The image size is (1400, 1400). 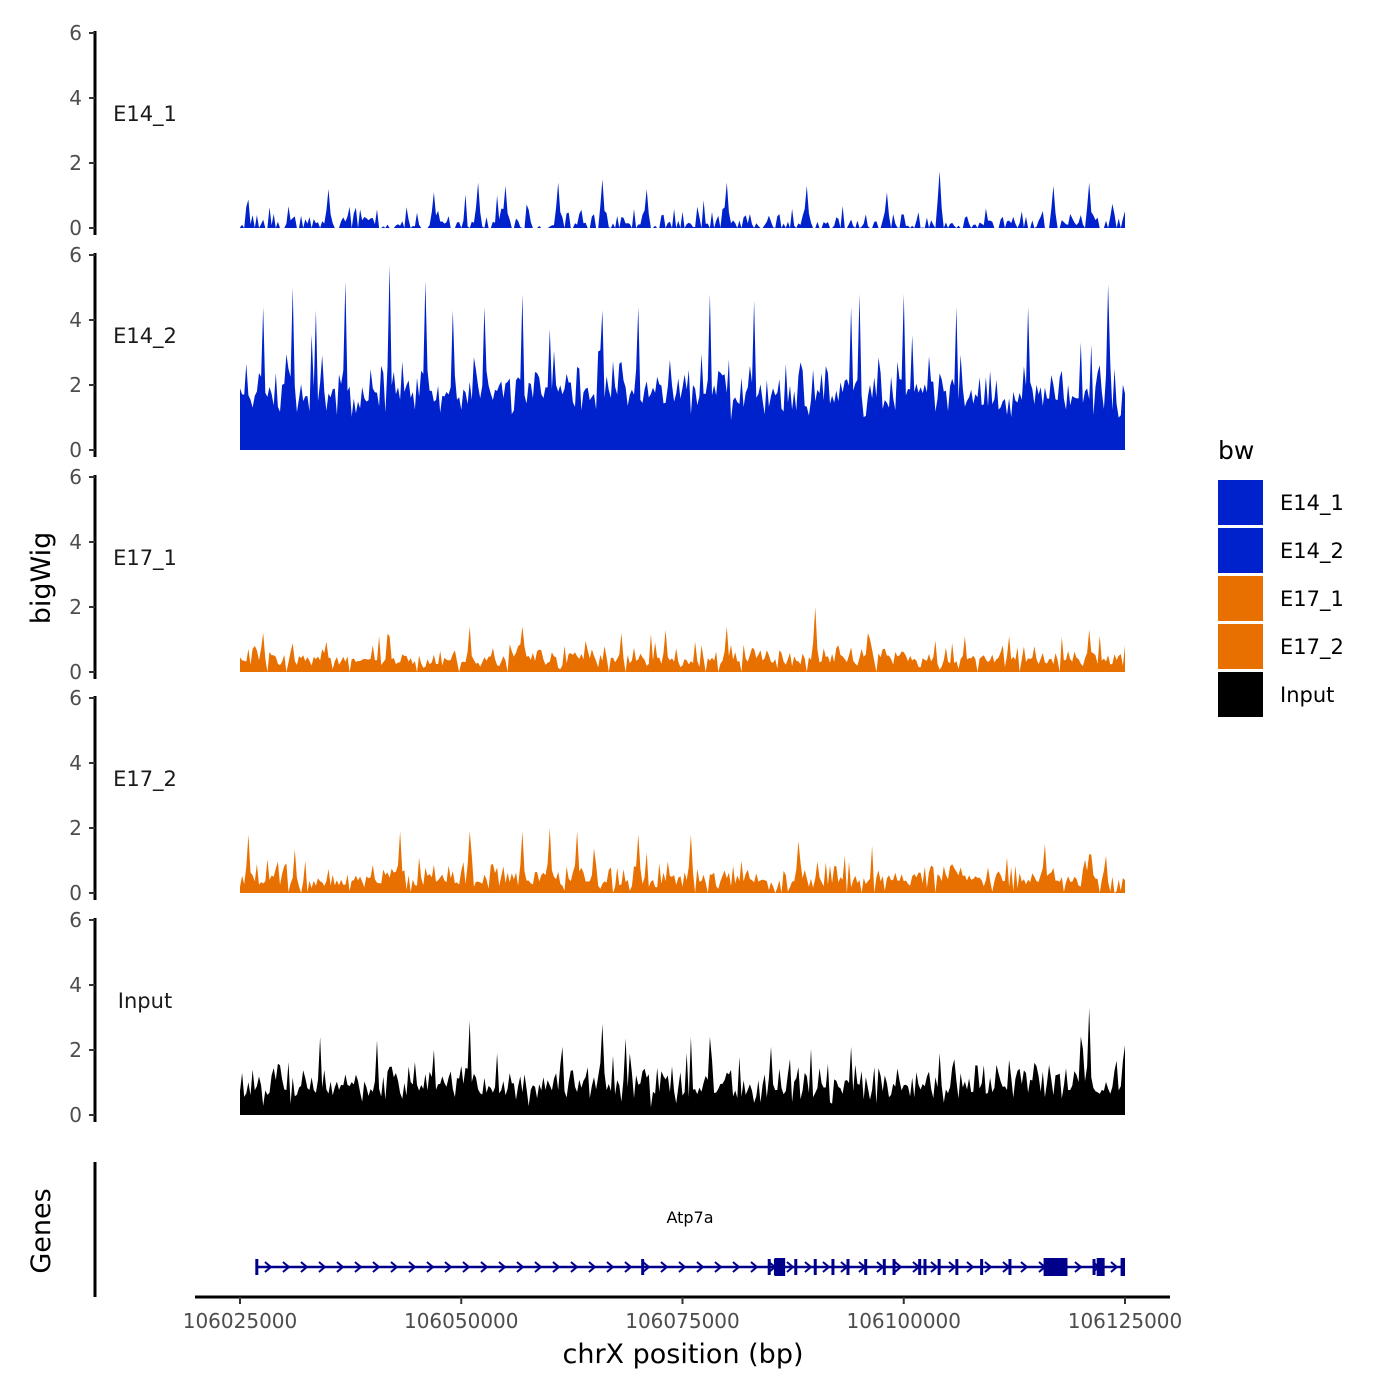 I want to click on legend-label: Input, so click(x=1307, y=695).